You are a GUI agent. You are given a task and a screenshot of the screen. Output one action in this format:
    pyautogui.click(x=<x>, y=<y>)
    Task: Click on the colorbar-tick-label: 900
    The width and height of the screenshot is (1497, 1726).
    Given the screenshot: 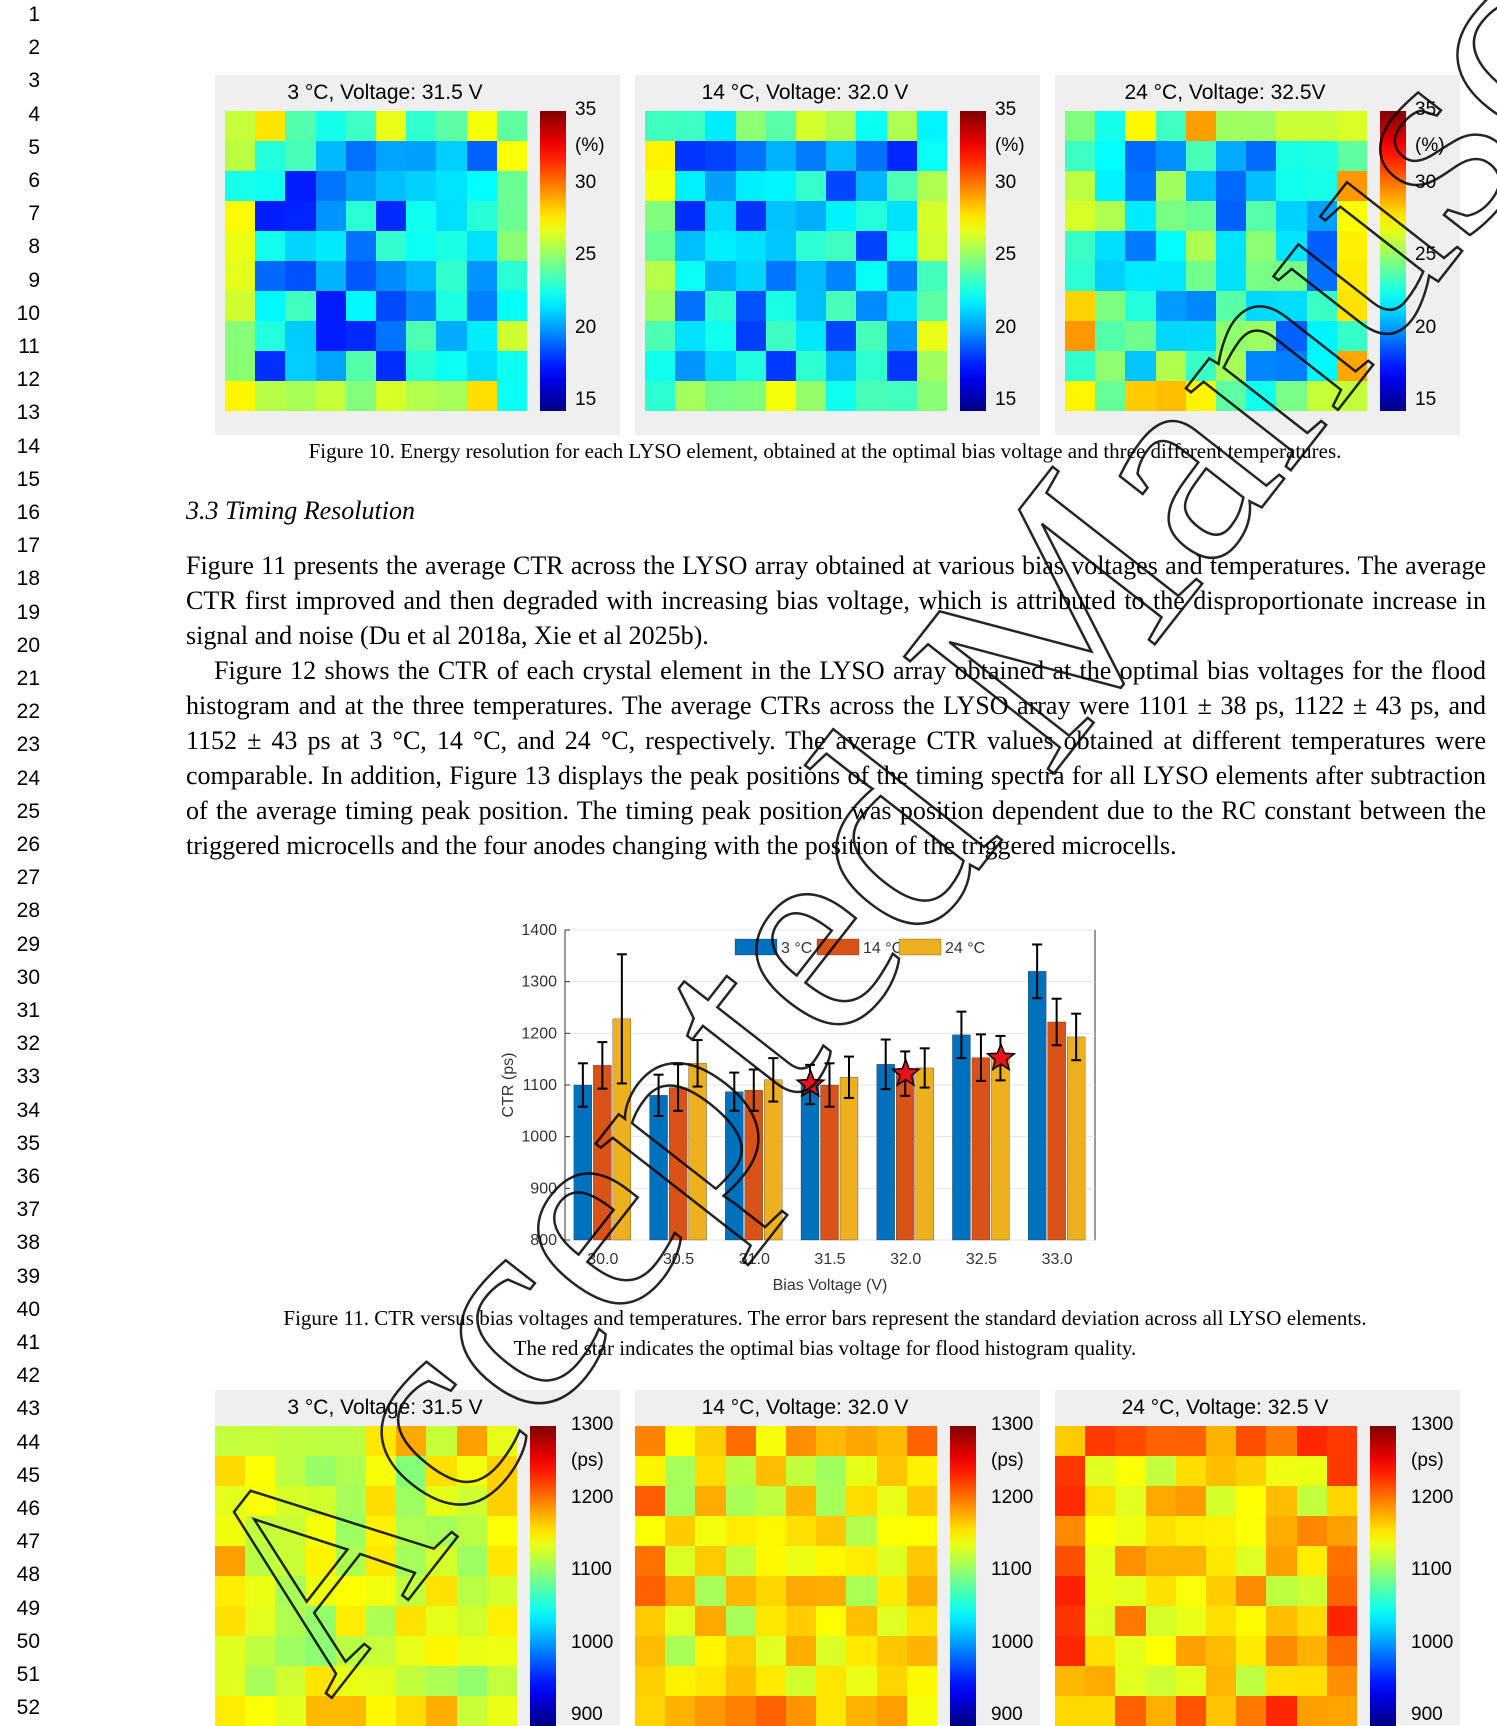 What is the action you would take?
    pyautogui.click(x=1007, y=1714)
    